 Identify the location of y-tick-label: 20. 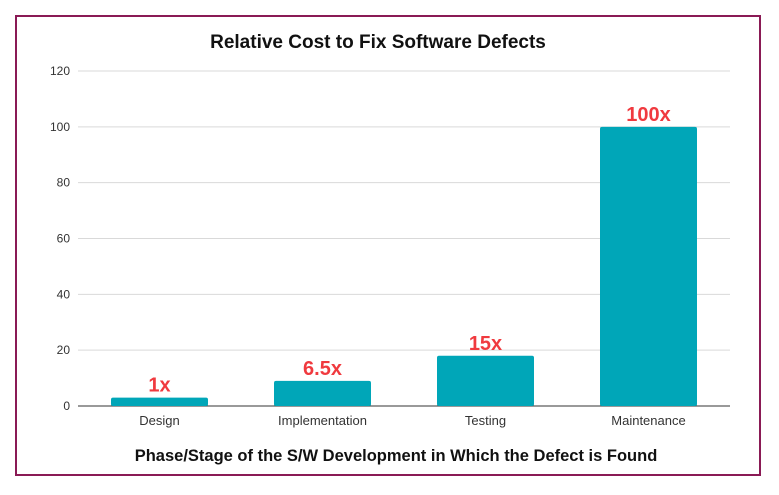
(64, 350).